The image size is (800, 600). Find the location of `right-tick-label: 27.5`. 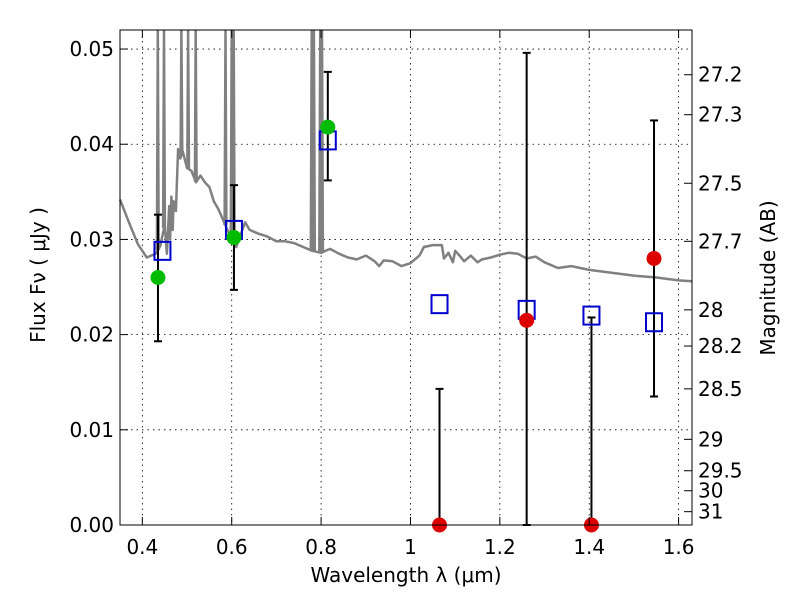

right-tick-label: 27.5 is located at coordinates (720, 183).